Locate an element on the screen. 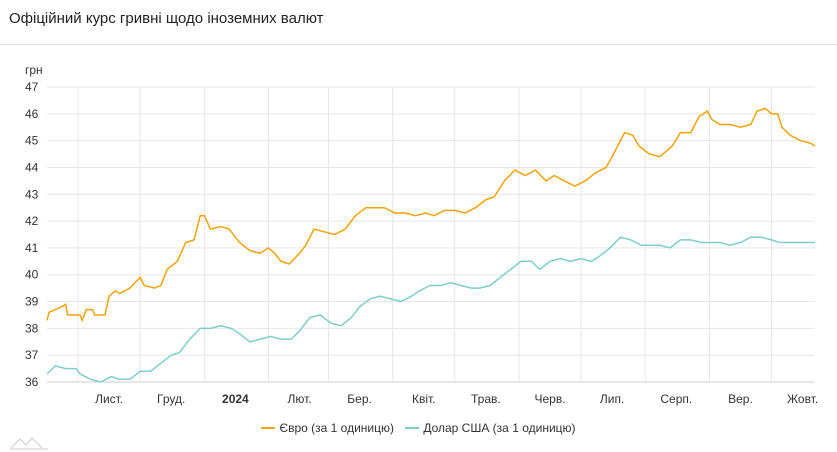  y-tick-label: 38 is located at coordinates (32, 328).